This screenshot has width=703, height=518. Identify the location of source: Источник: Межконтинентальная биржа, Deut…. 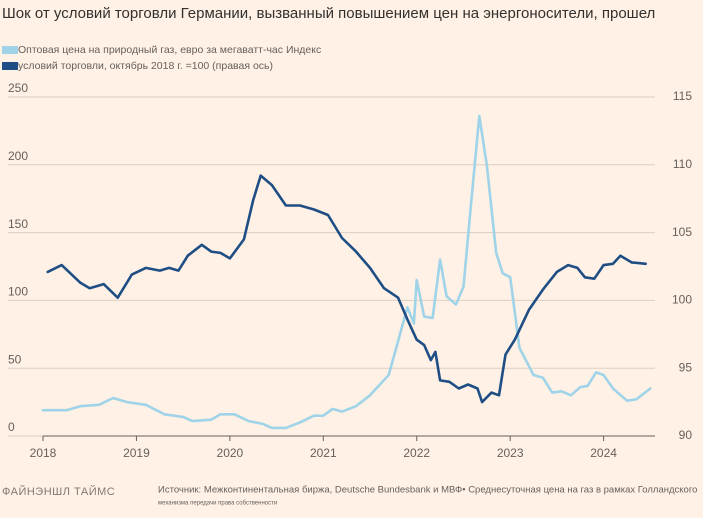
(427, 490).